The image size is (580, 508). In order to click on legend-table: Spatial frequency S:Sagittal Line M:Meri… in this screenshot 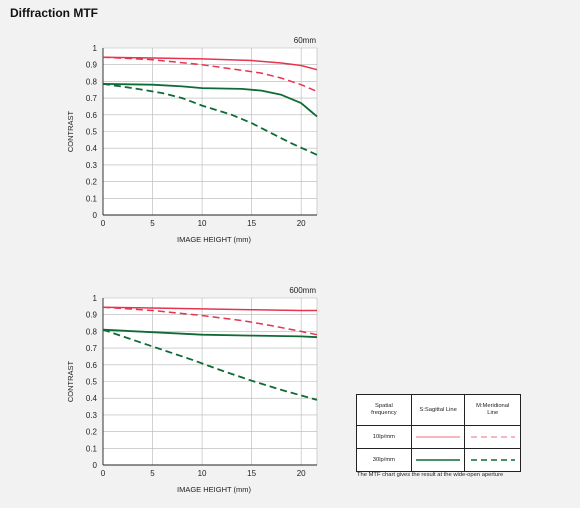, I will do `click(438, 433)`.